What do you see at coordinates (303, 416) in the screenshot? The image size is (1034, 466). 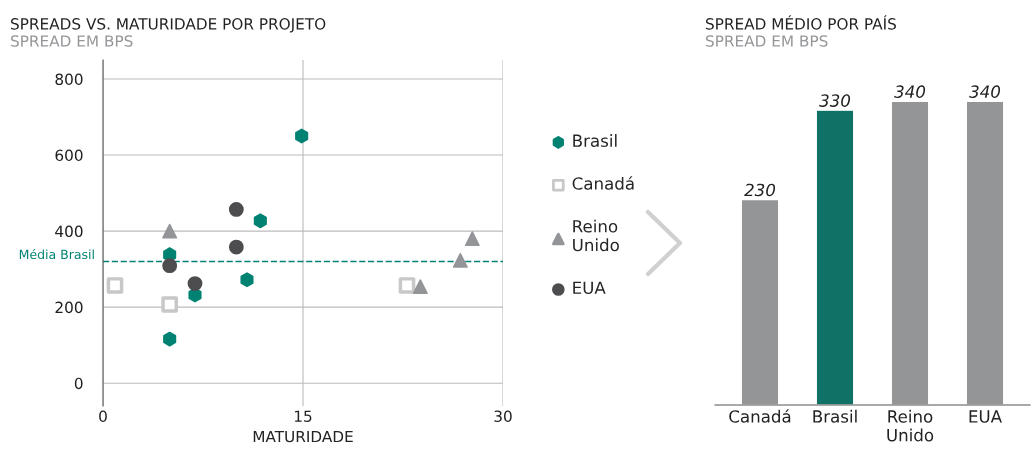 I see `x-tick-label: 15` at bounding box center [303, 416].